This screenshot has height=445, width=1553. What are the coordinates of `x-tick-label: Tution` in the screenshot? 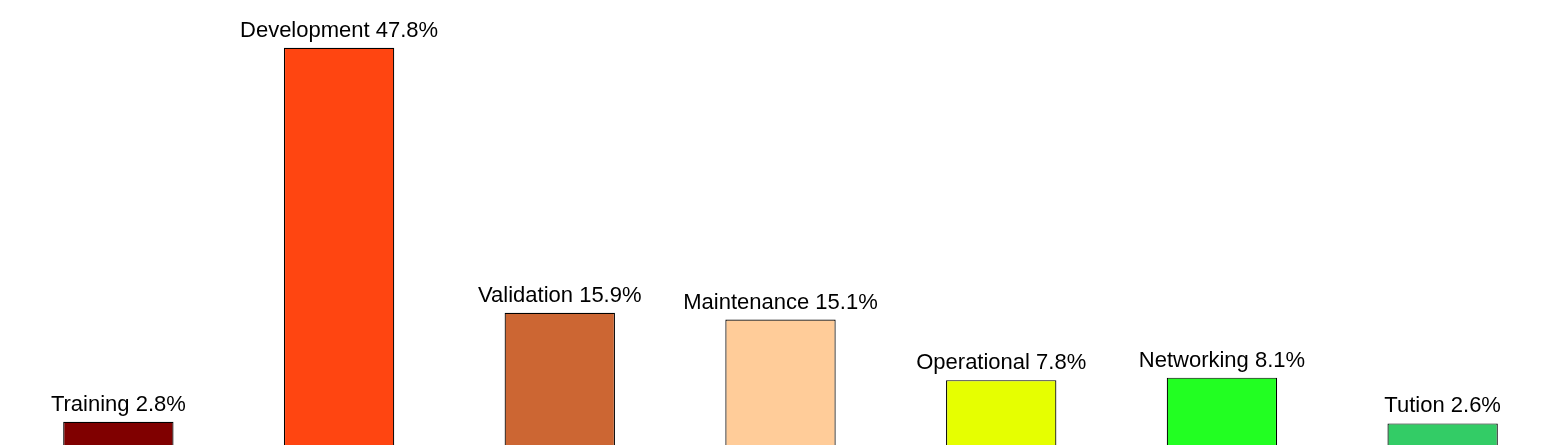 It's located at (1414, 405).